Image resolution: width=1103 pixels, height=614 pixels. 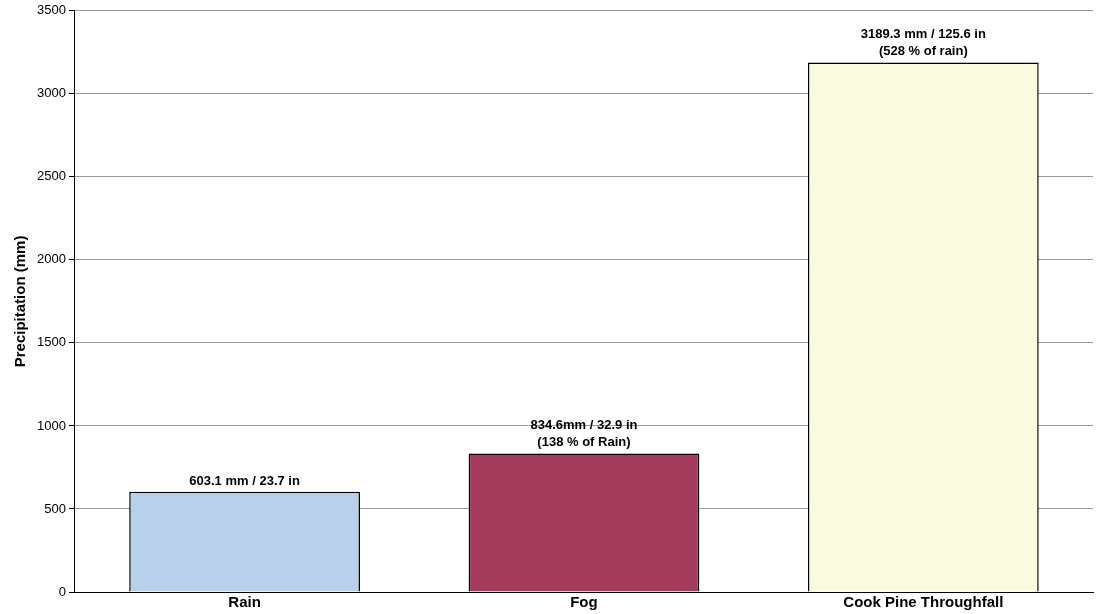 What do you see at coordinates (51, 342) in the screenshot?
I see `y-tick-label: 1500` at bounding box center [51, 342].